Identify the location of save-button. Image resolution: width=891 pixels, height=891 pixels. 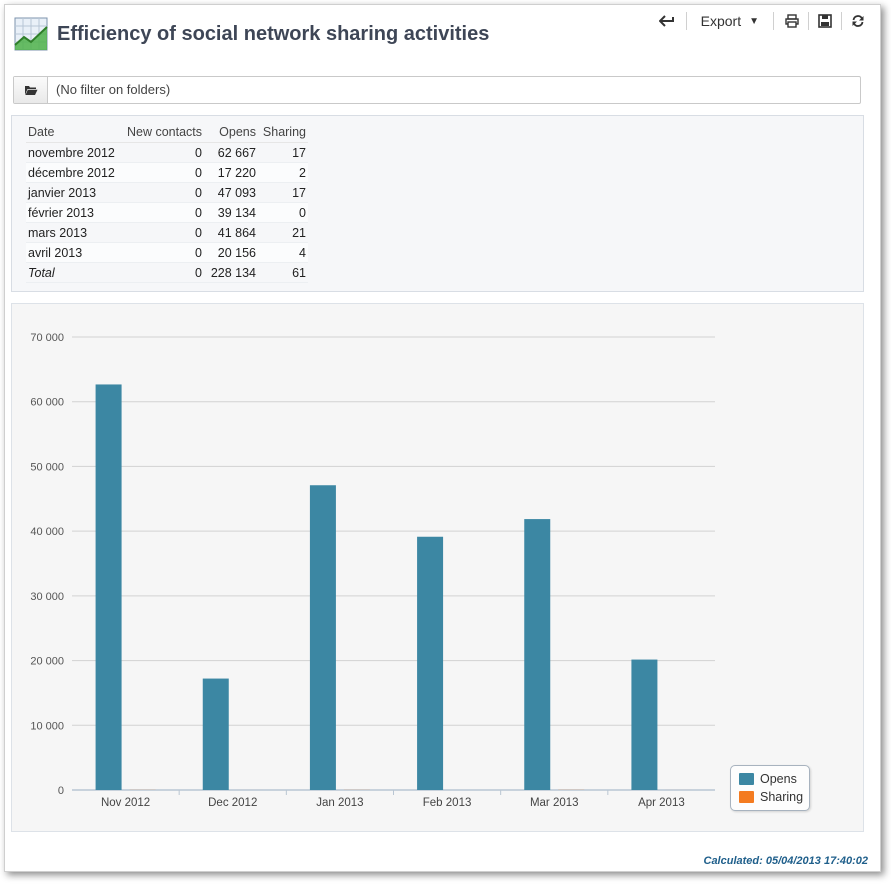
(825, 21).